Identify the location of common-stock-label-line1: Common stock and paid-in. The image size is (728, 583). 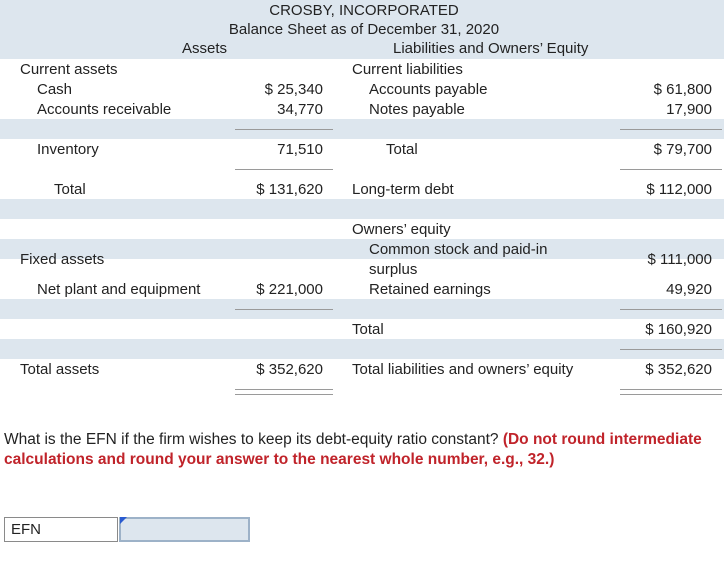
(458, 249).